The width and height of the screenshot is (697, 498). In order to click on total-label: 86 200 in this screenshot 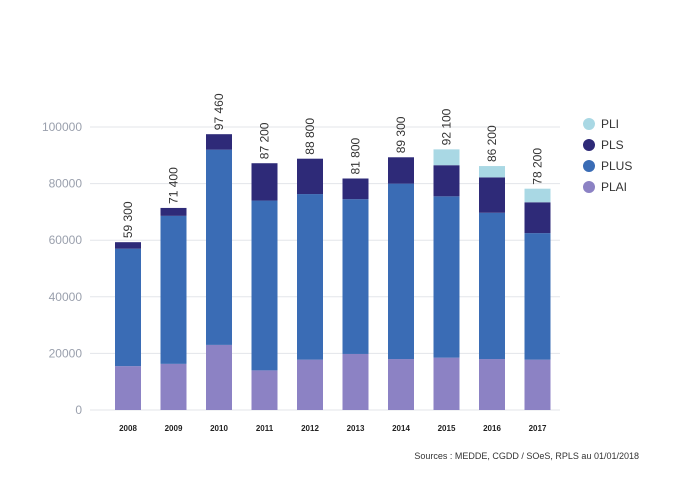, I will do `click(492, 143)`.